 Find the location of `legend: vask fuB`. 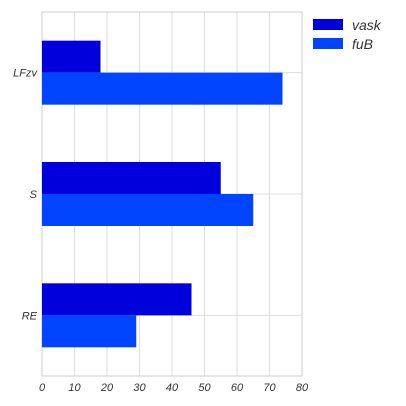

legend: vask fuB is located at coordinates (347, 34).